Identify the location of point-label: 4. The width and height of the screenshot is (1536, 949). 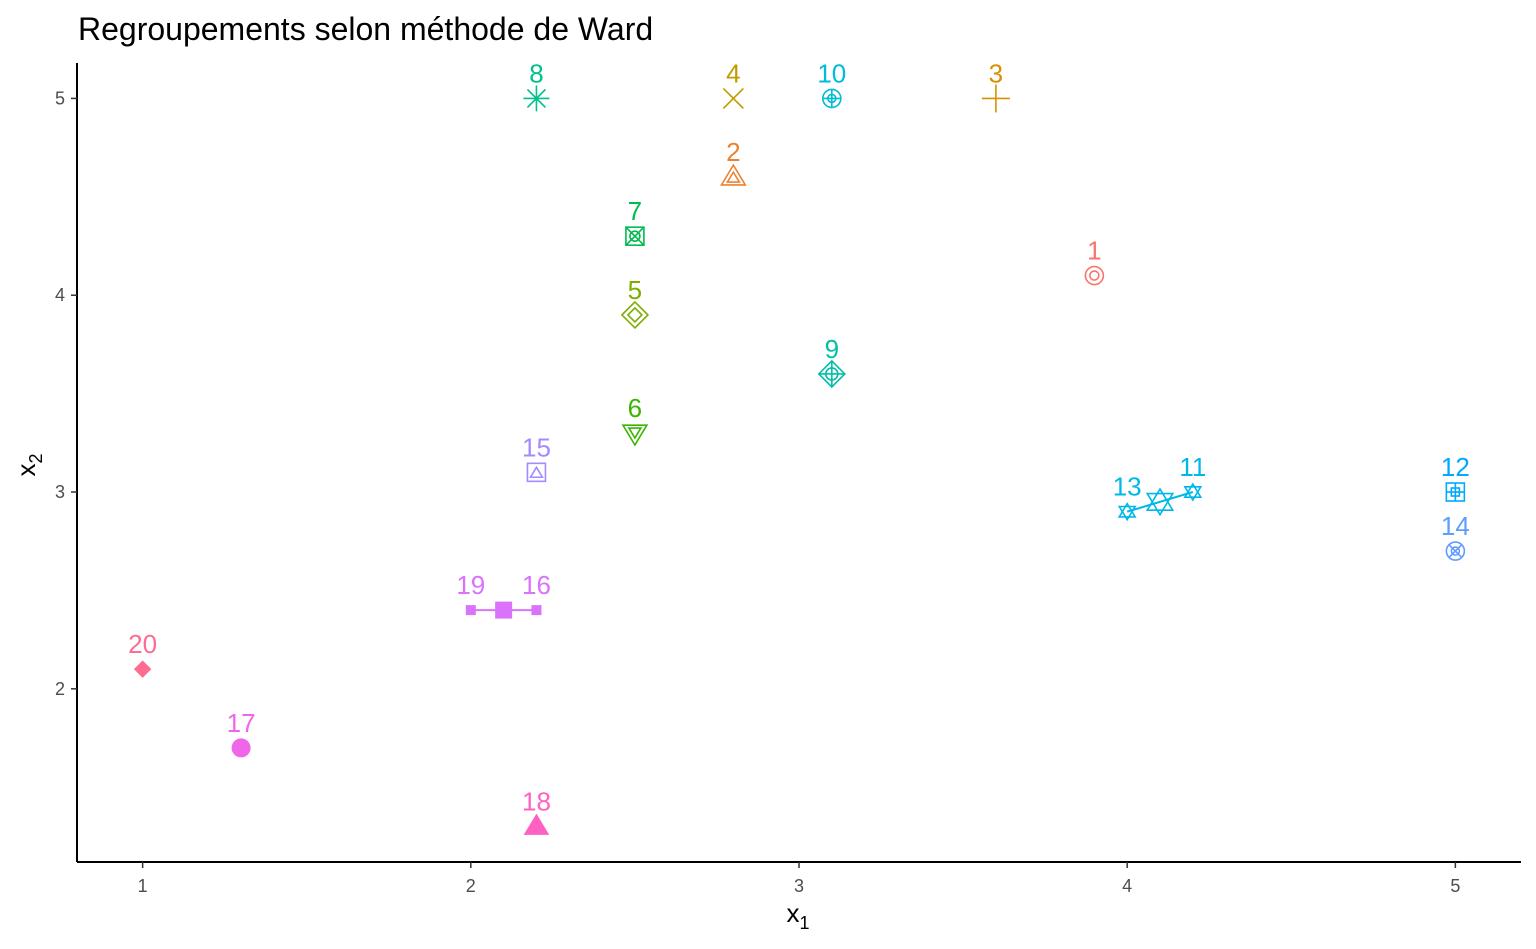
(733, 73).